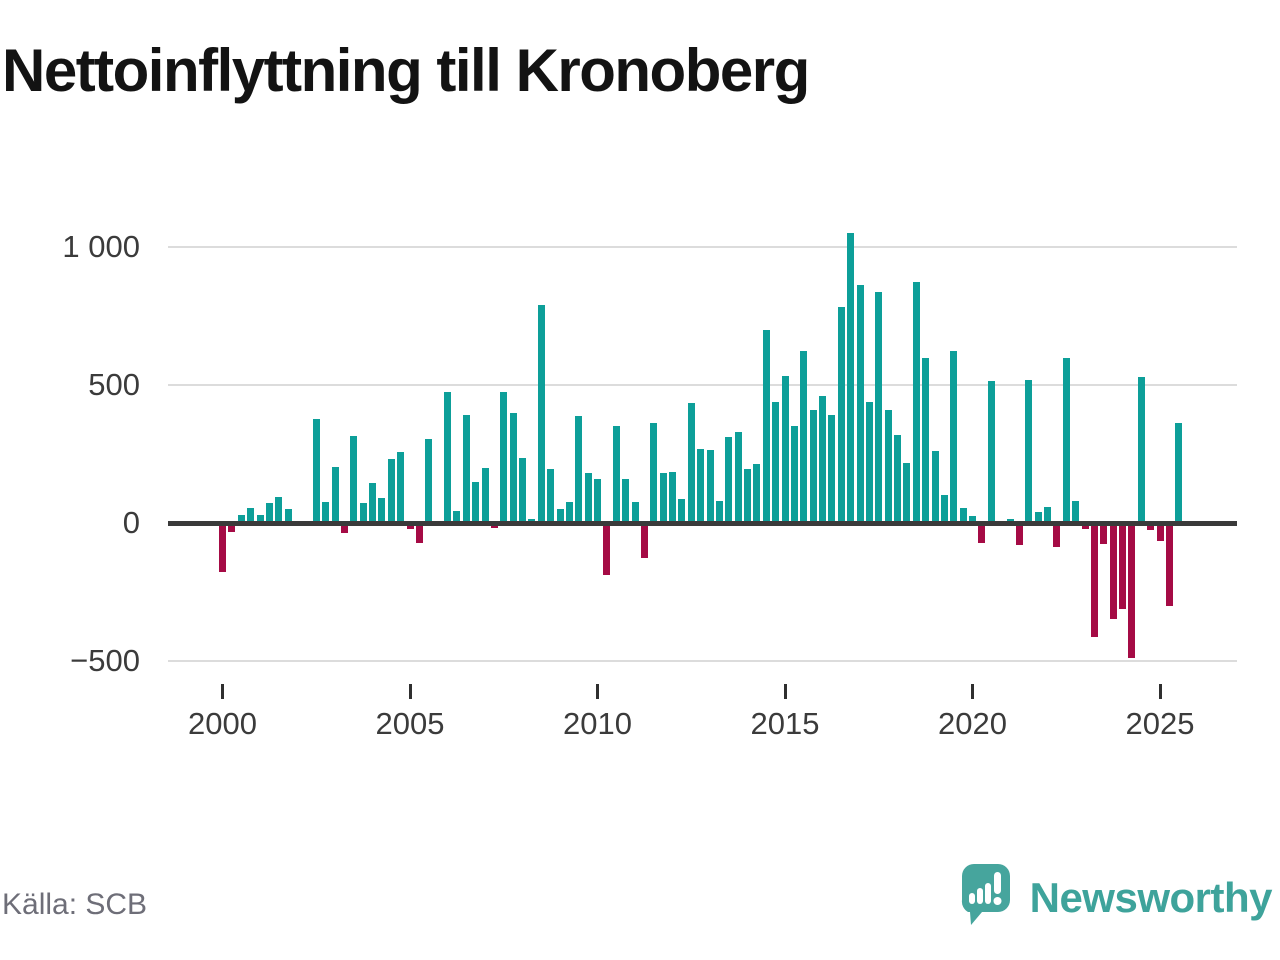  What do you see at coordinates (654, 473) in the screenshot?
I see `bar-2011Q3` at bounding box center [654, 473].